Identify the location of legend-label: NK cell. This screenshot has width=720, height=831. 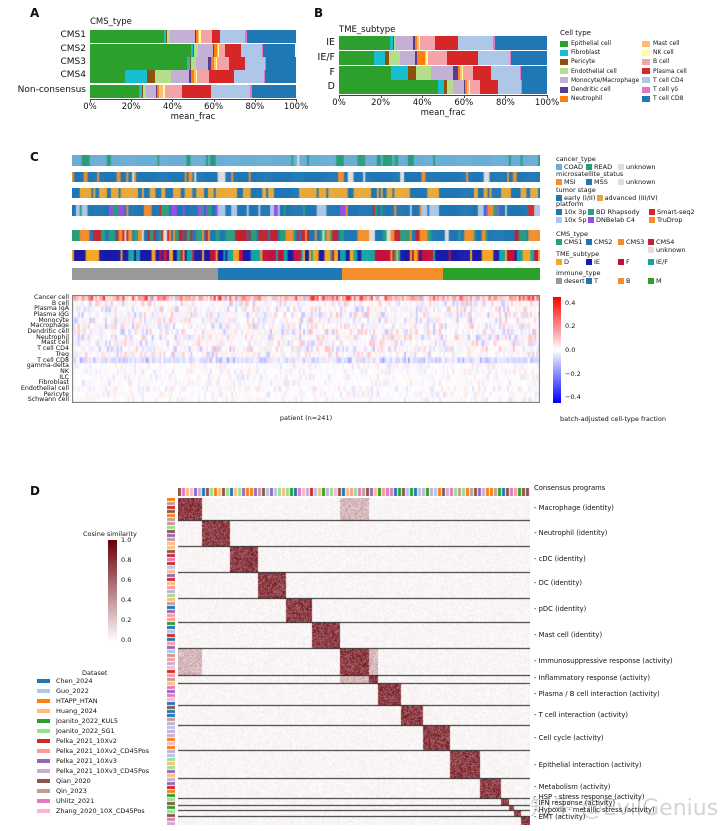
(663, 53).